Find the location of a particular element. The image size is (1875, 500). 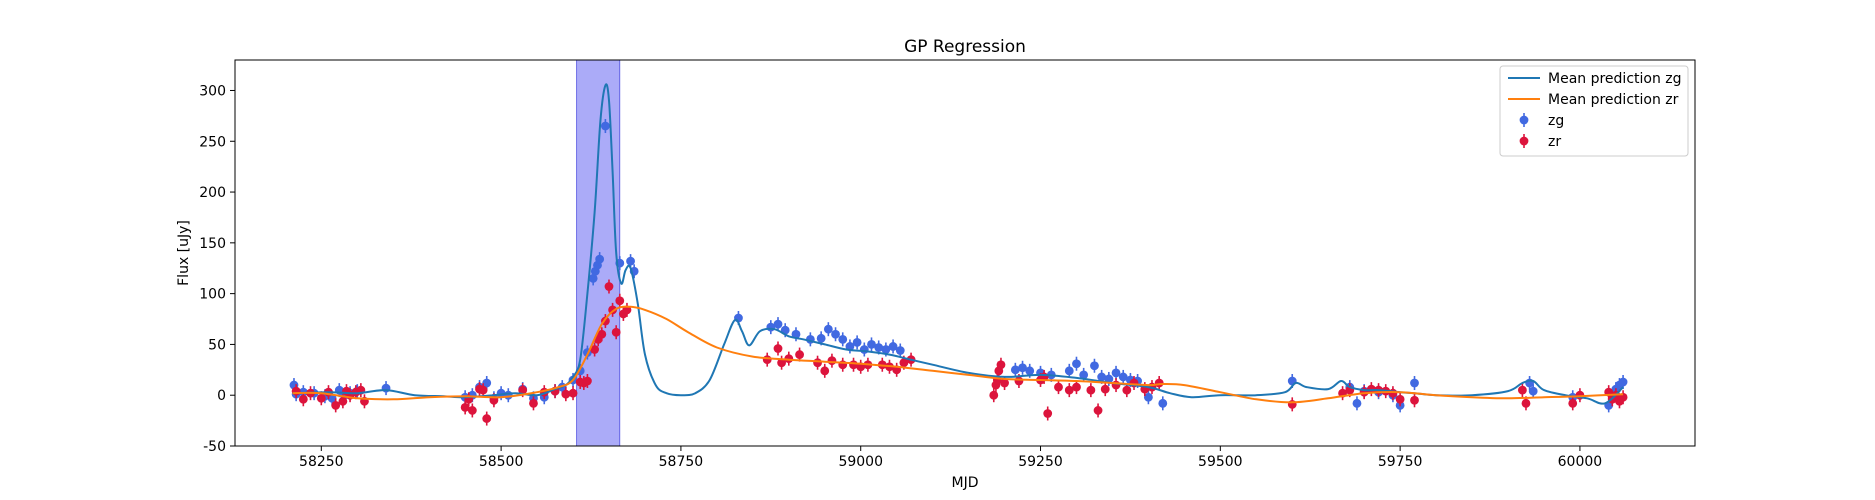

x-tick-label: 59250 is located at coordinates (1040, 462).